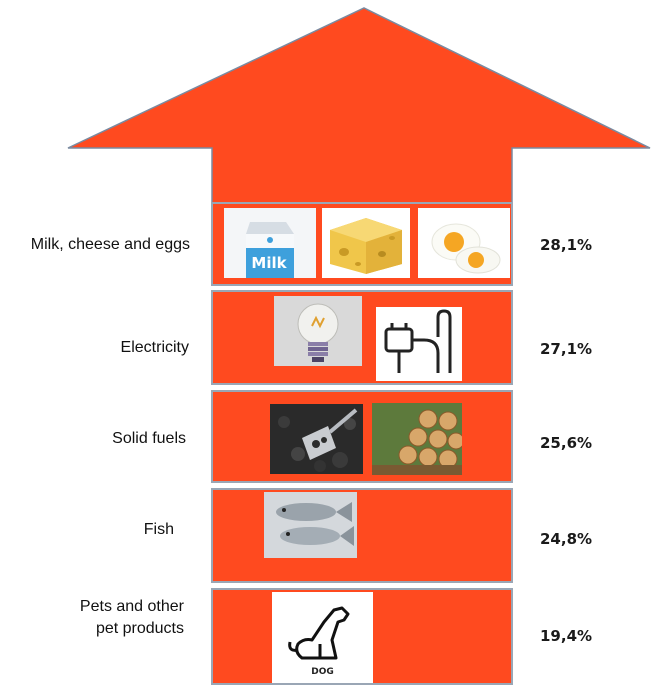  What do you see at coordinates (566, 539) in the screenshot?
I see `percent-fish: 24,8%` at bounding box center [566, 539].